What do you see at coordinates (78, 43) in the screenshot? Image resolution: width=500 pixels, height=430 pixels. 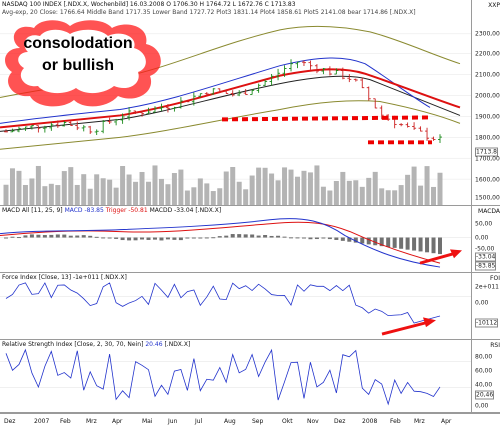 I see `annotation-line-1: consolodation` at bounding box center [78, 43].